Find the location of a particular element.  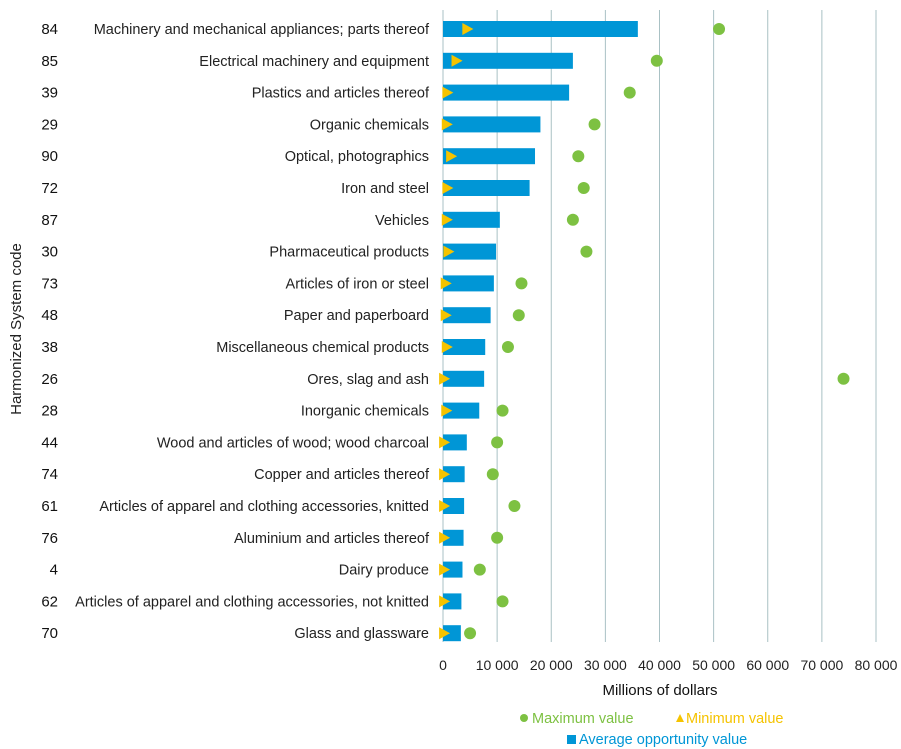

hs-code-label: 72 is located at coordinates (49, 188).